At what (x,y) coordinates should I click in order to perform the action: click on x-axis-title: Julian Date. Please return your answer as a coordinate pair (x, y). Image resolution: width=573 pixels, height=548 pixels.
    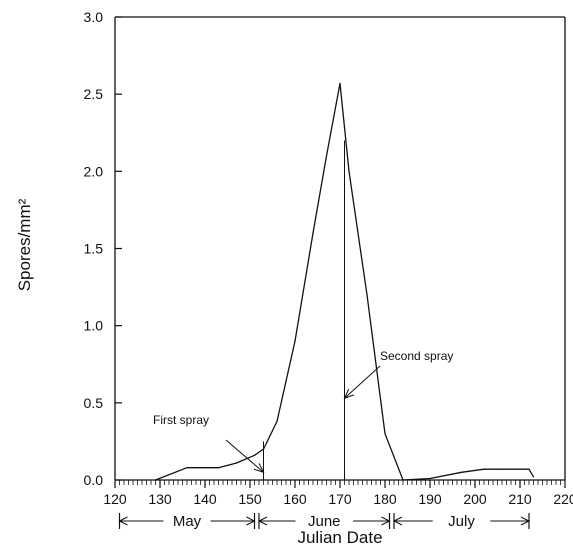
    Looking at the image, I should click on (339, 537).